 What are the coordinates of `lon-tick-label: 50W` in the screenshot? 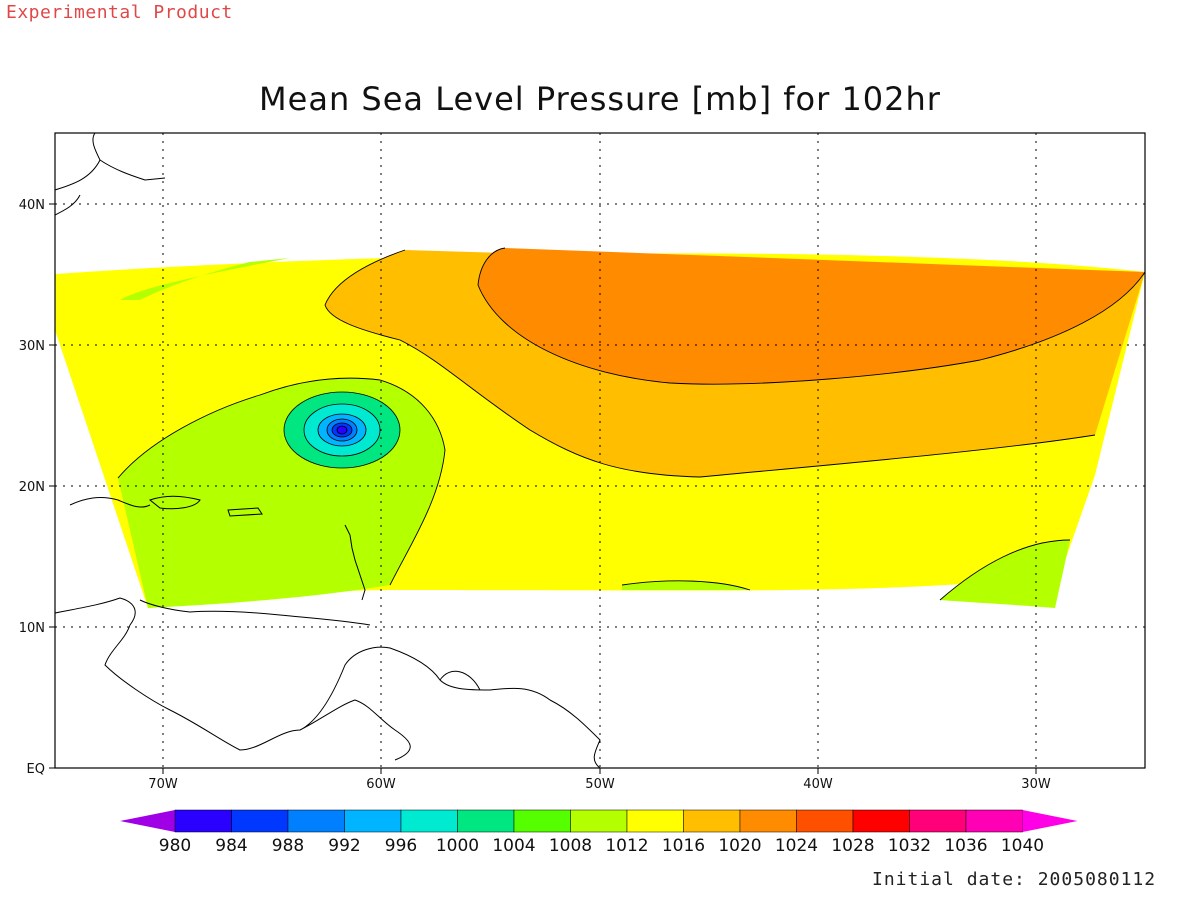 It's located at (600, 784).